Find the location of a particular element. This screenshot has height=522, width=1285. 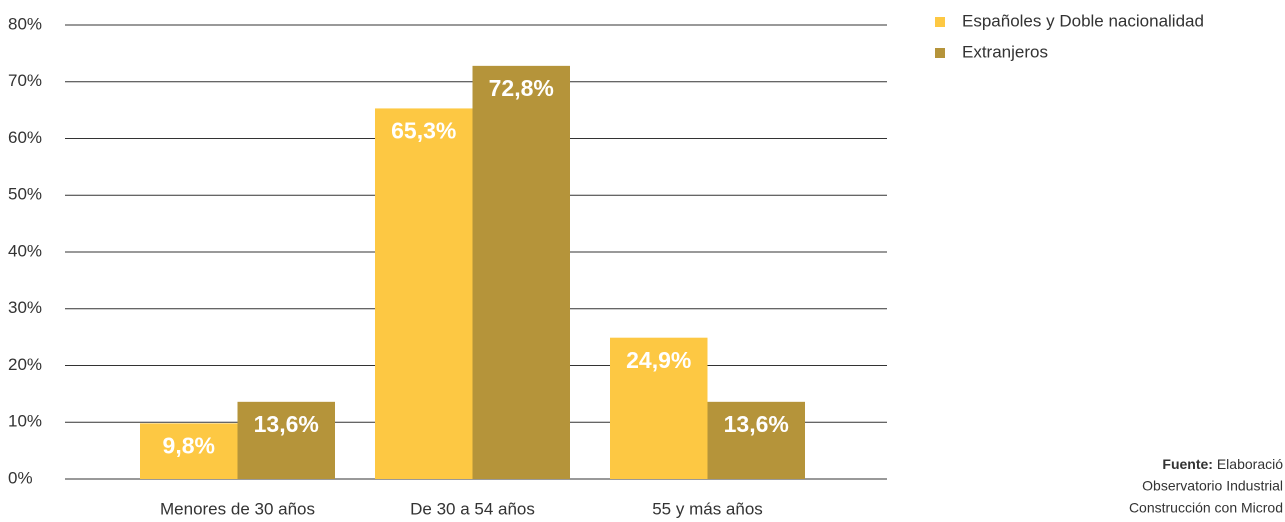

source-label: Fuente: is located at coordinates (1187, 464).